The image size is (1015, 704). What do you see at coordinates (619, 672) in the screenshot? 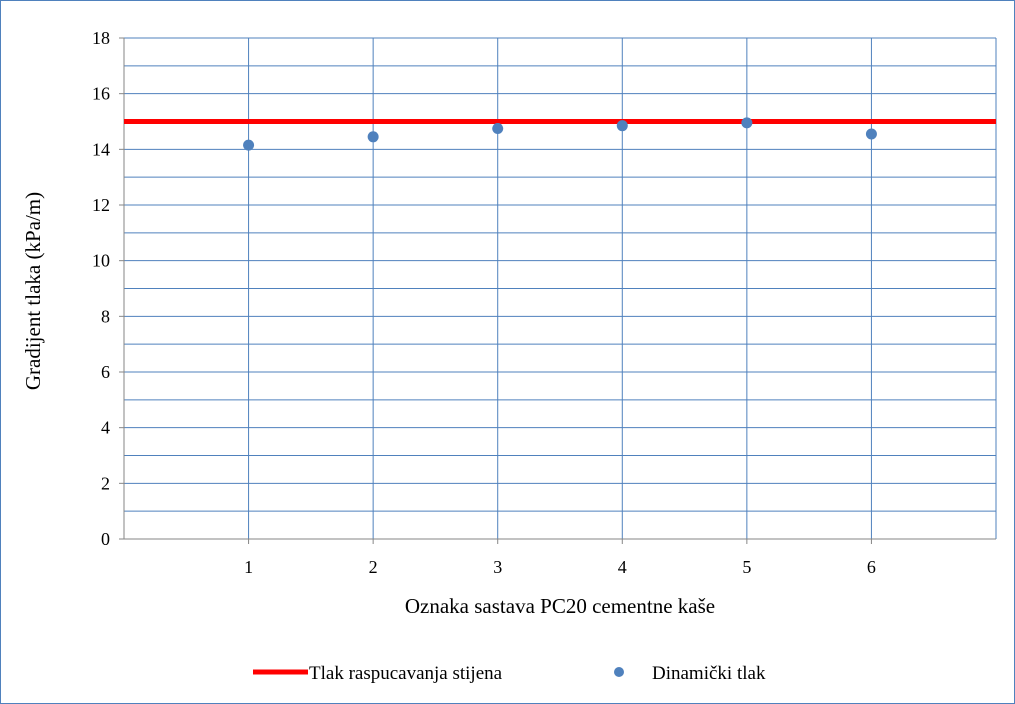
I see `legend-swatch-marker` at bounding box center [619, 672].